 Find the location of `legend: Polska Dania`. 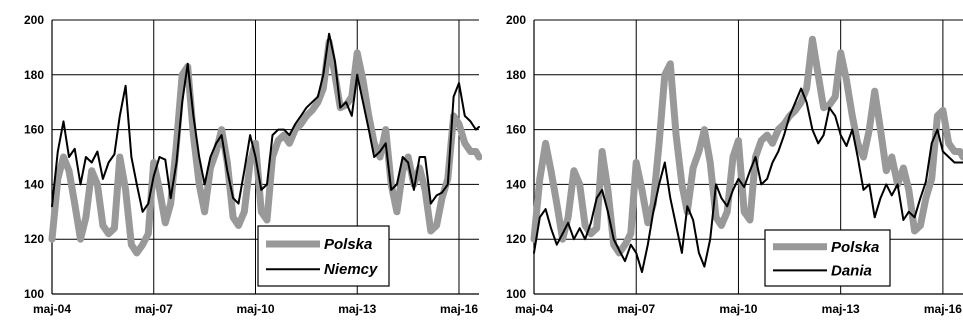

legend: Polska Dania is located at coordinates (827, 258).